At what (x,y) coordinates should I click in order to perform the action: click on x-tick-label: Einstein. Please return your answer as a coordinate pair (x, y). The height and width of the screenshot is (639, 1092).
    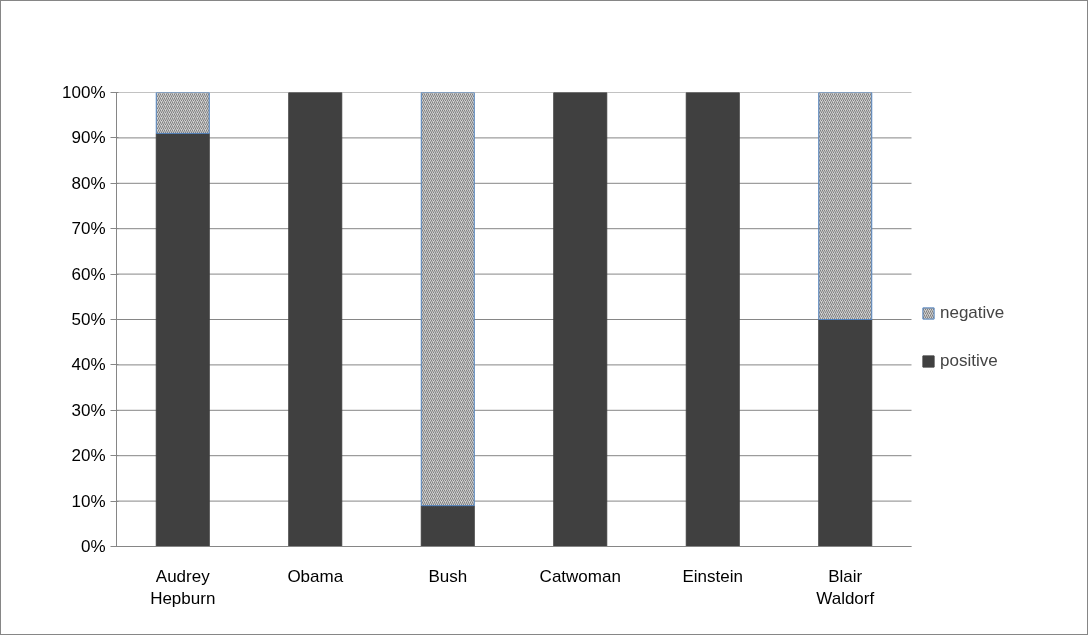
    Looking at the image, I should click on (712, 576).